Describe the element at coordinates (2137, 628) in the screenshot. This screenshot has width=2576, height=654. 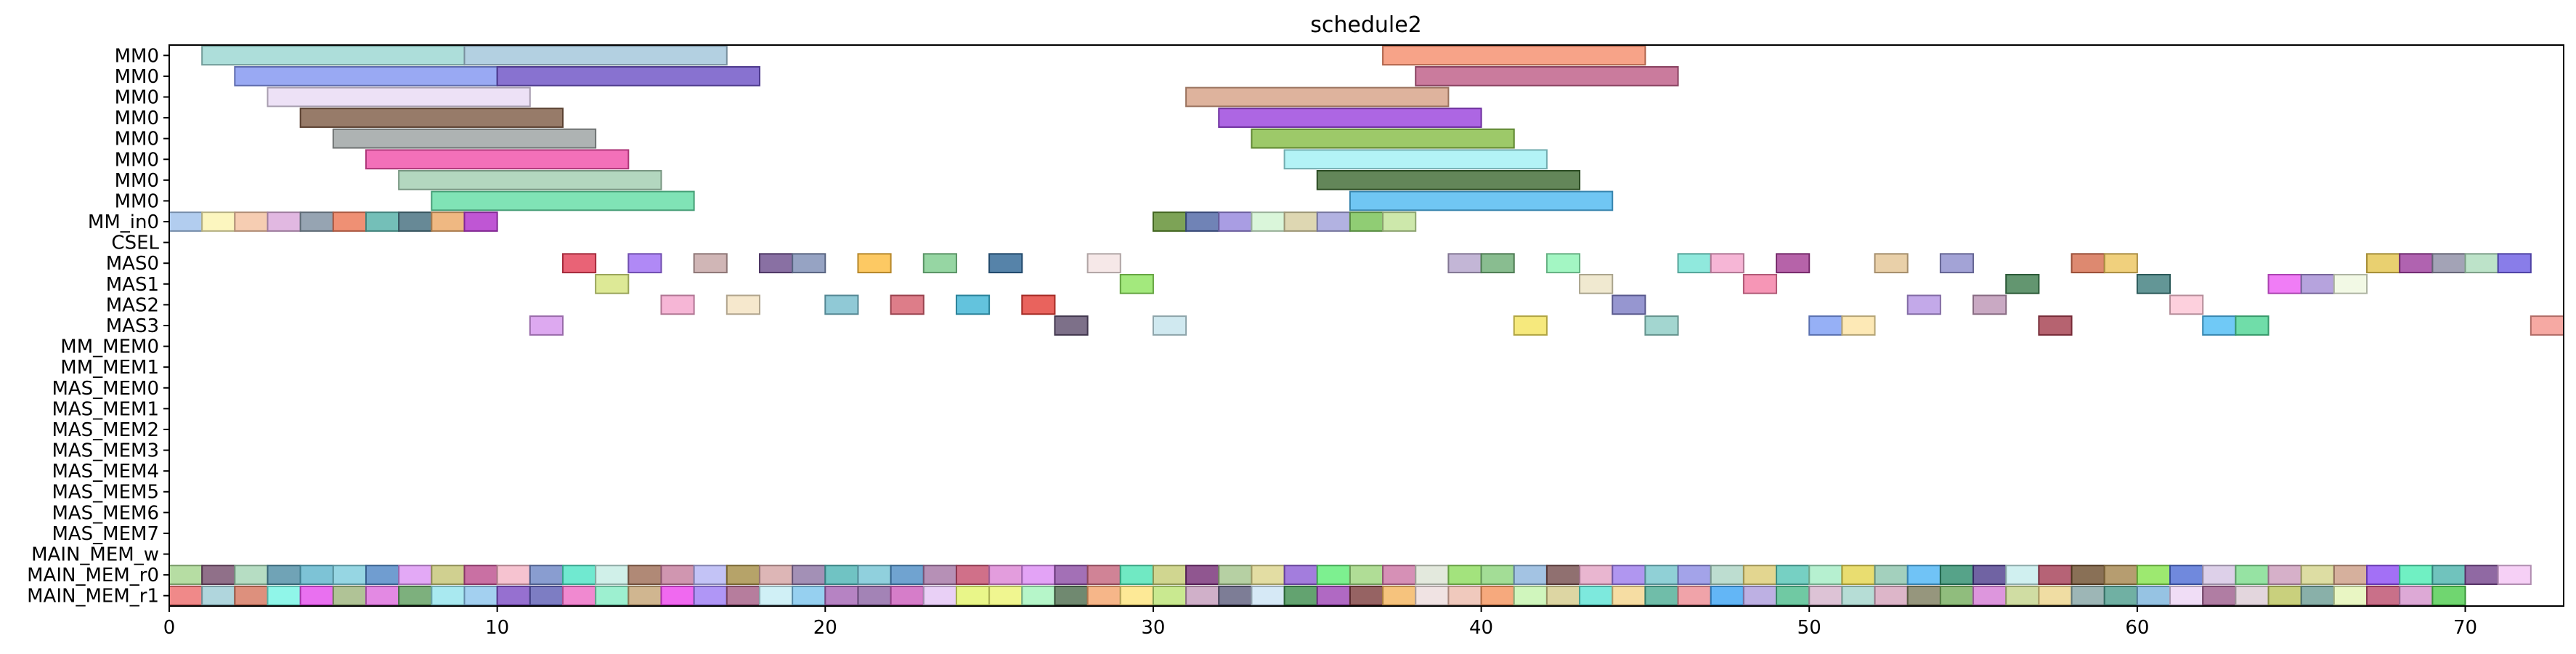
I see `x-tick-label: 60` at that location.